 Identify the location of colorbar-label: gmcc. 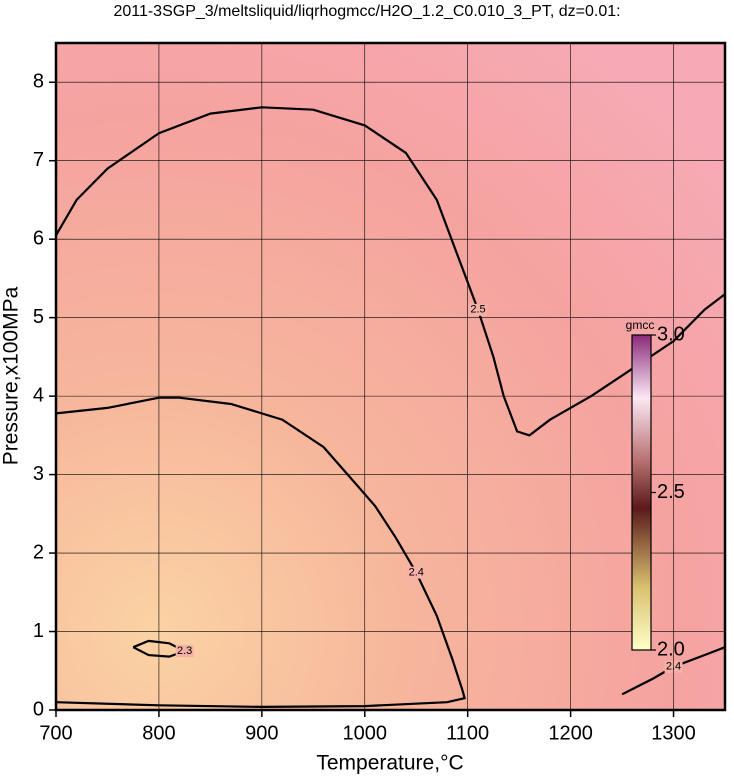
(640, 325).